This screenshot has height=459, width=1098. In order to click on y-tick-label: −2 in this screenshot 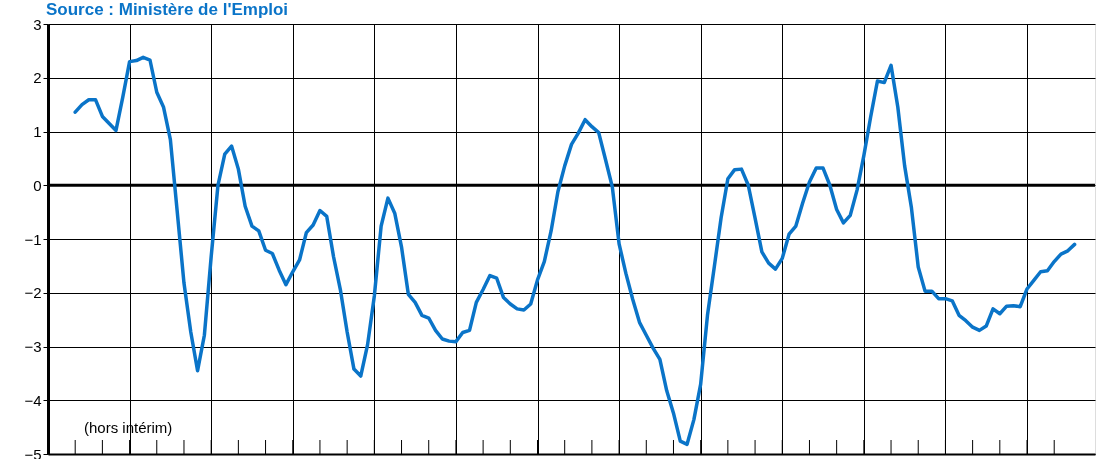, I will do `click(33, 293)`.